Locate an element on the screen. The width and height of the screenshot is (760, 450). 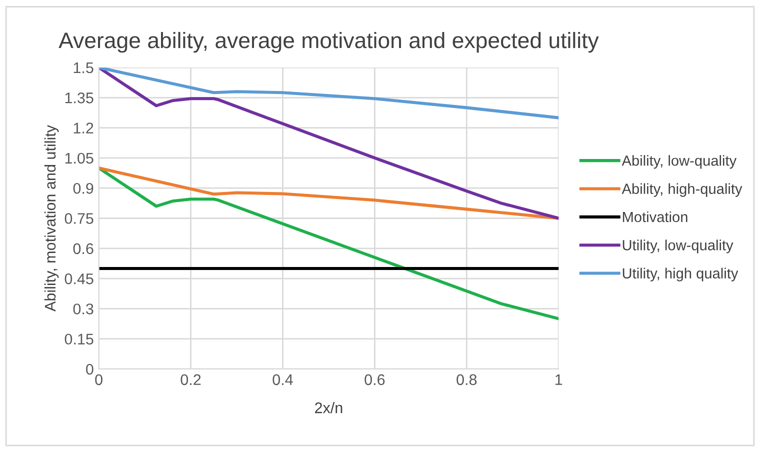
legend-label: Utility, high quality is located at coordinates (680, 275).